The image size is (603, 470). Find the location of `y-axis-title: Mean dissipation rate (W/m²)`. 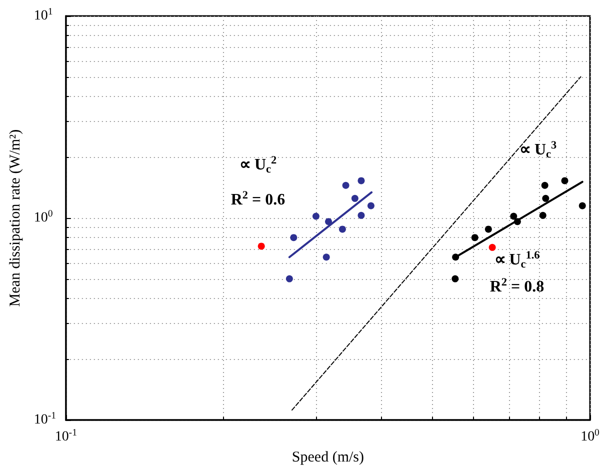

y-axis-title: Mean dissipation rate (W/m²) is located at coordinates (16, 218).